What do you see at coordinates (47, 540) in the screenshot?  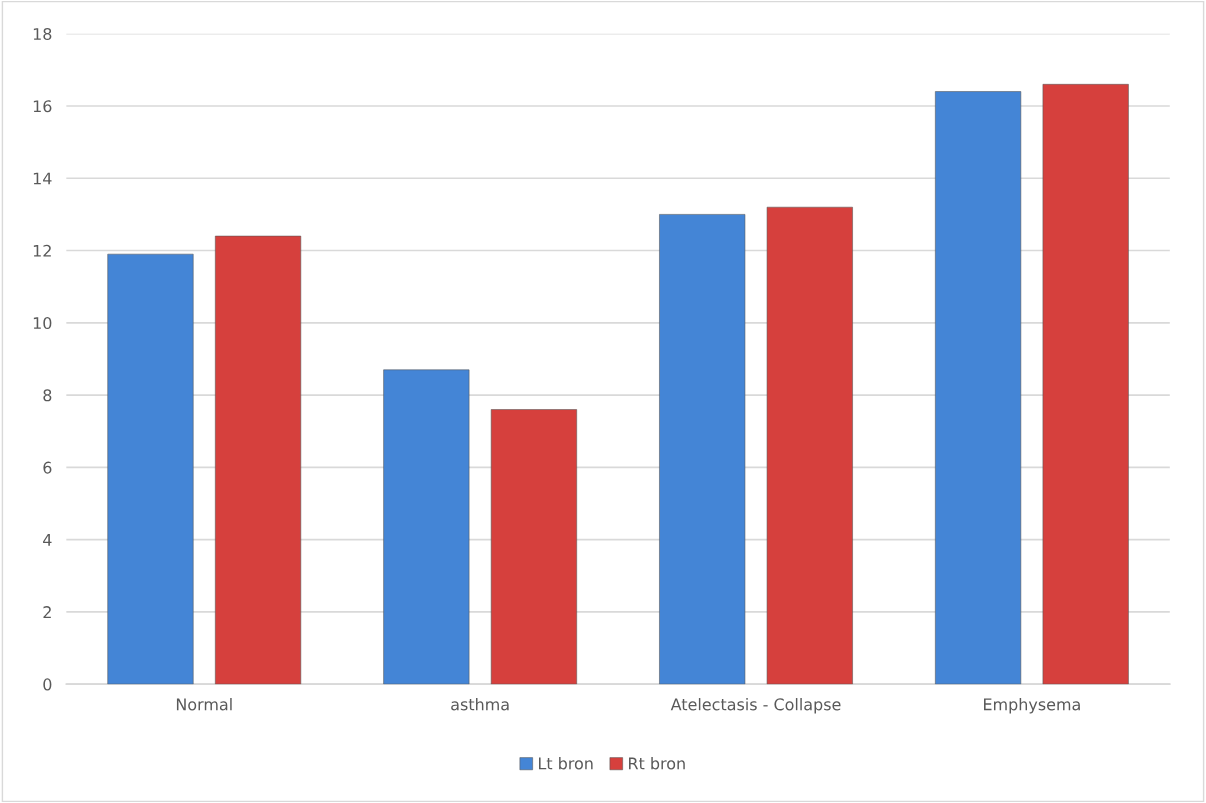 I see `y-tick-label: 4` at bounding box center [47, 540].